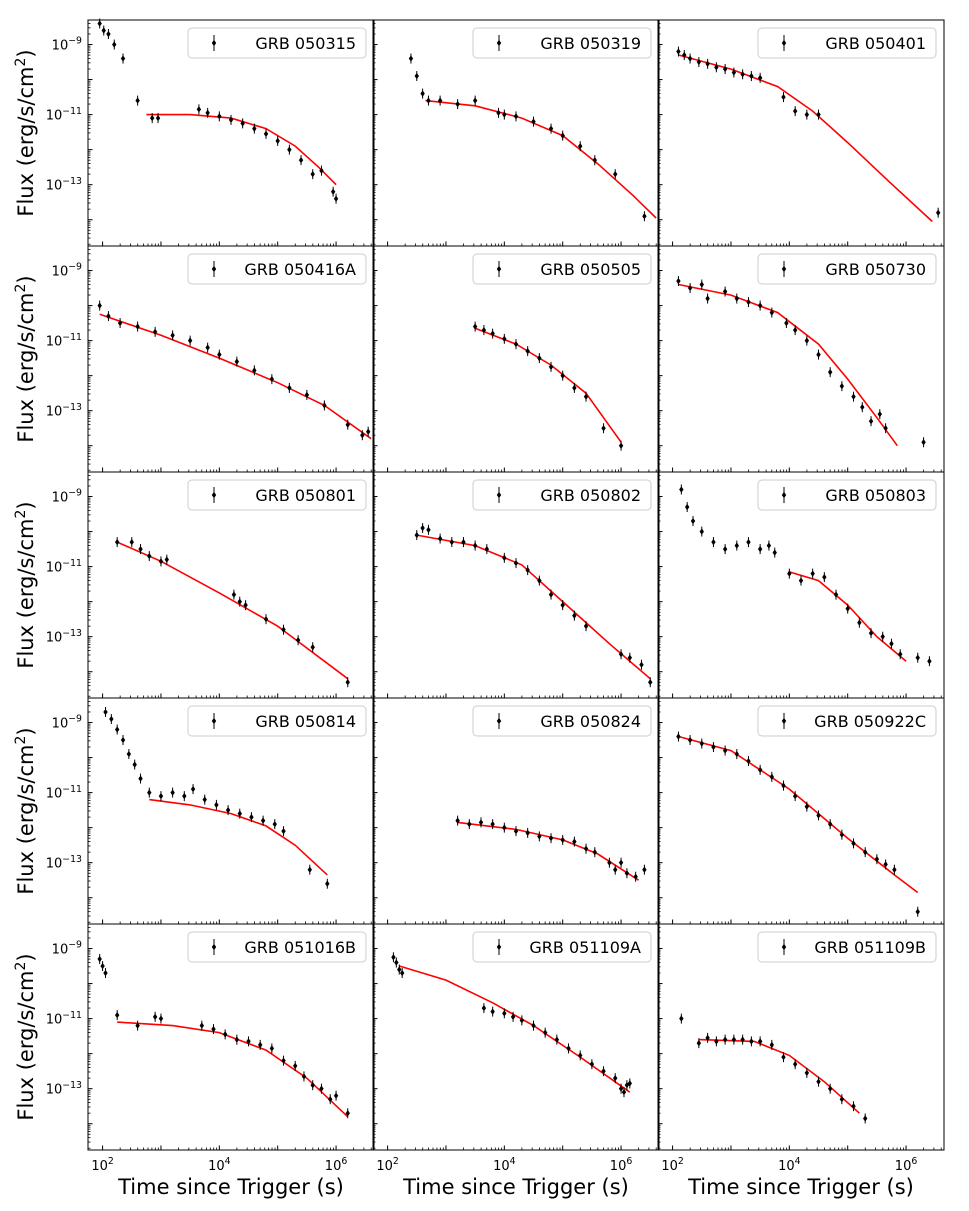 The width and height of the screenshot is (969, 1211). Describe the element at coordinates (541, 159) in the screenshot. I see `fit-line` at that location.